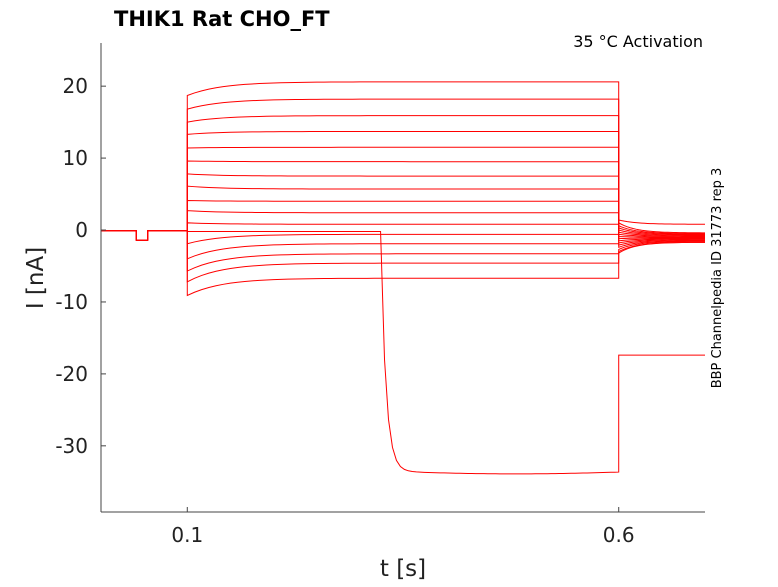 This screenshot has width=778, height=587. What do you see at coordinates (619, 535) in the screenshot?
I see `x-tick-label: 0.6` at bounding box center [619, 535].